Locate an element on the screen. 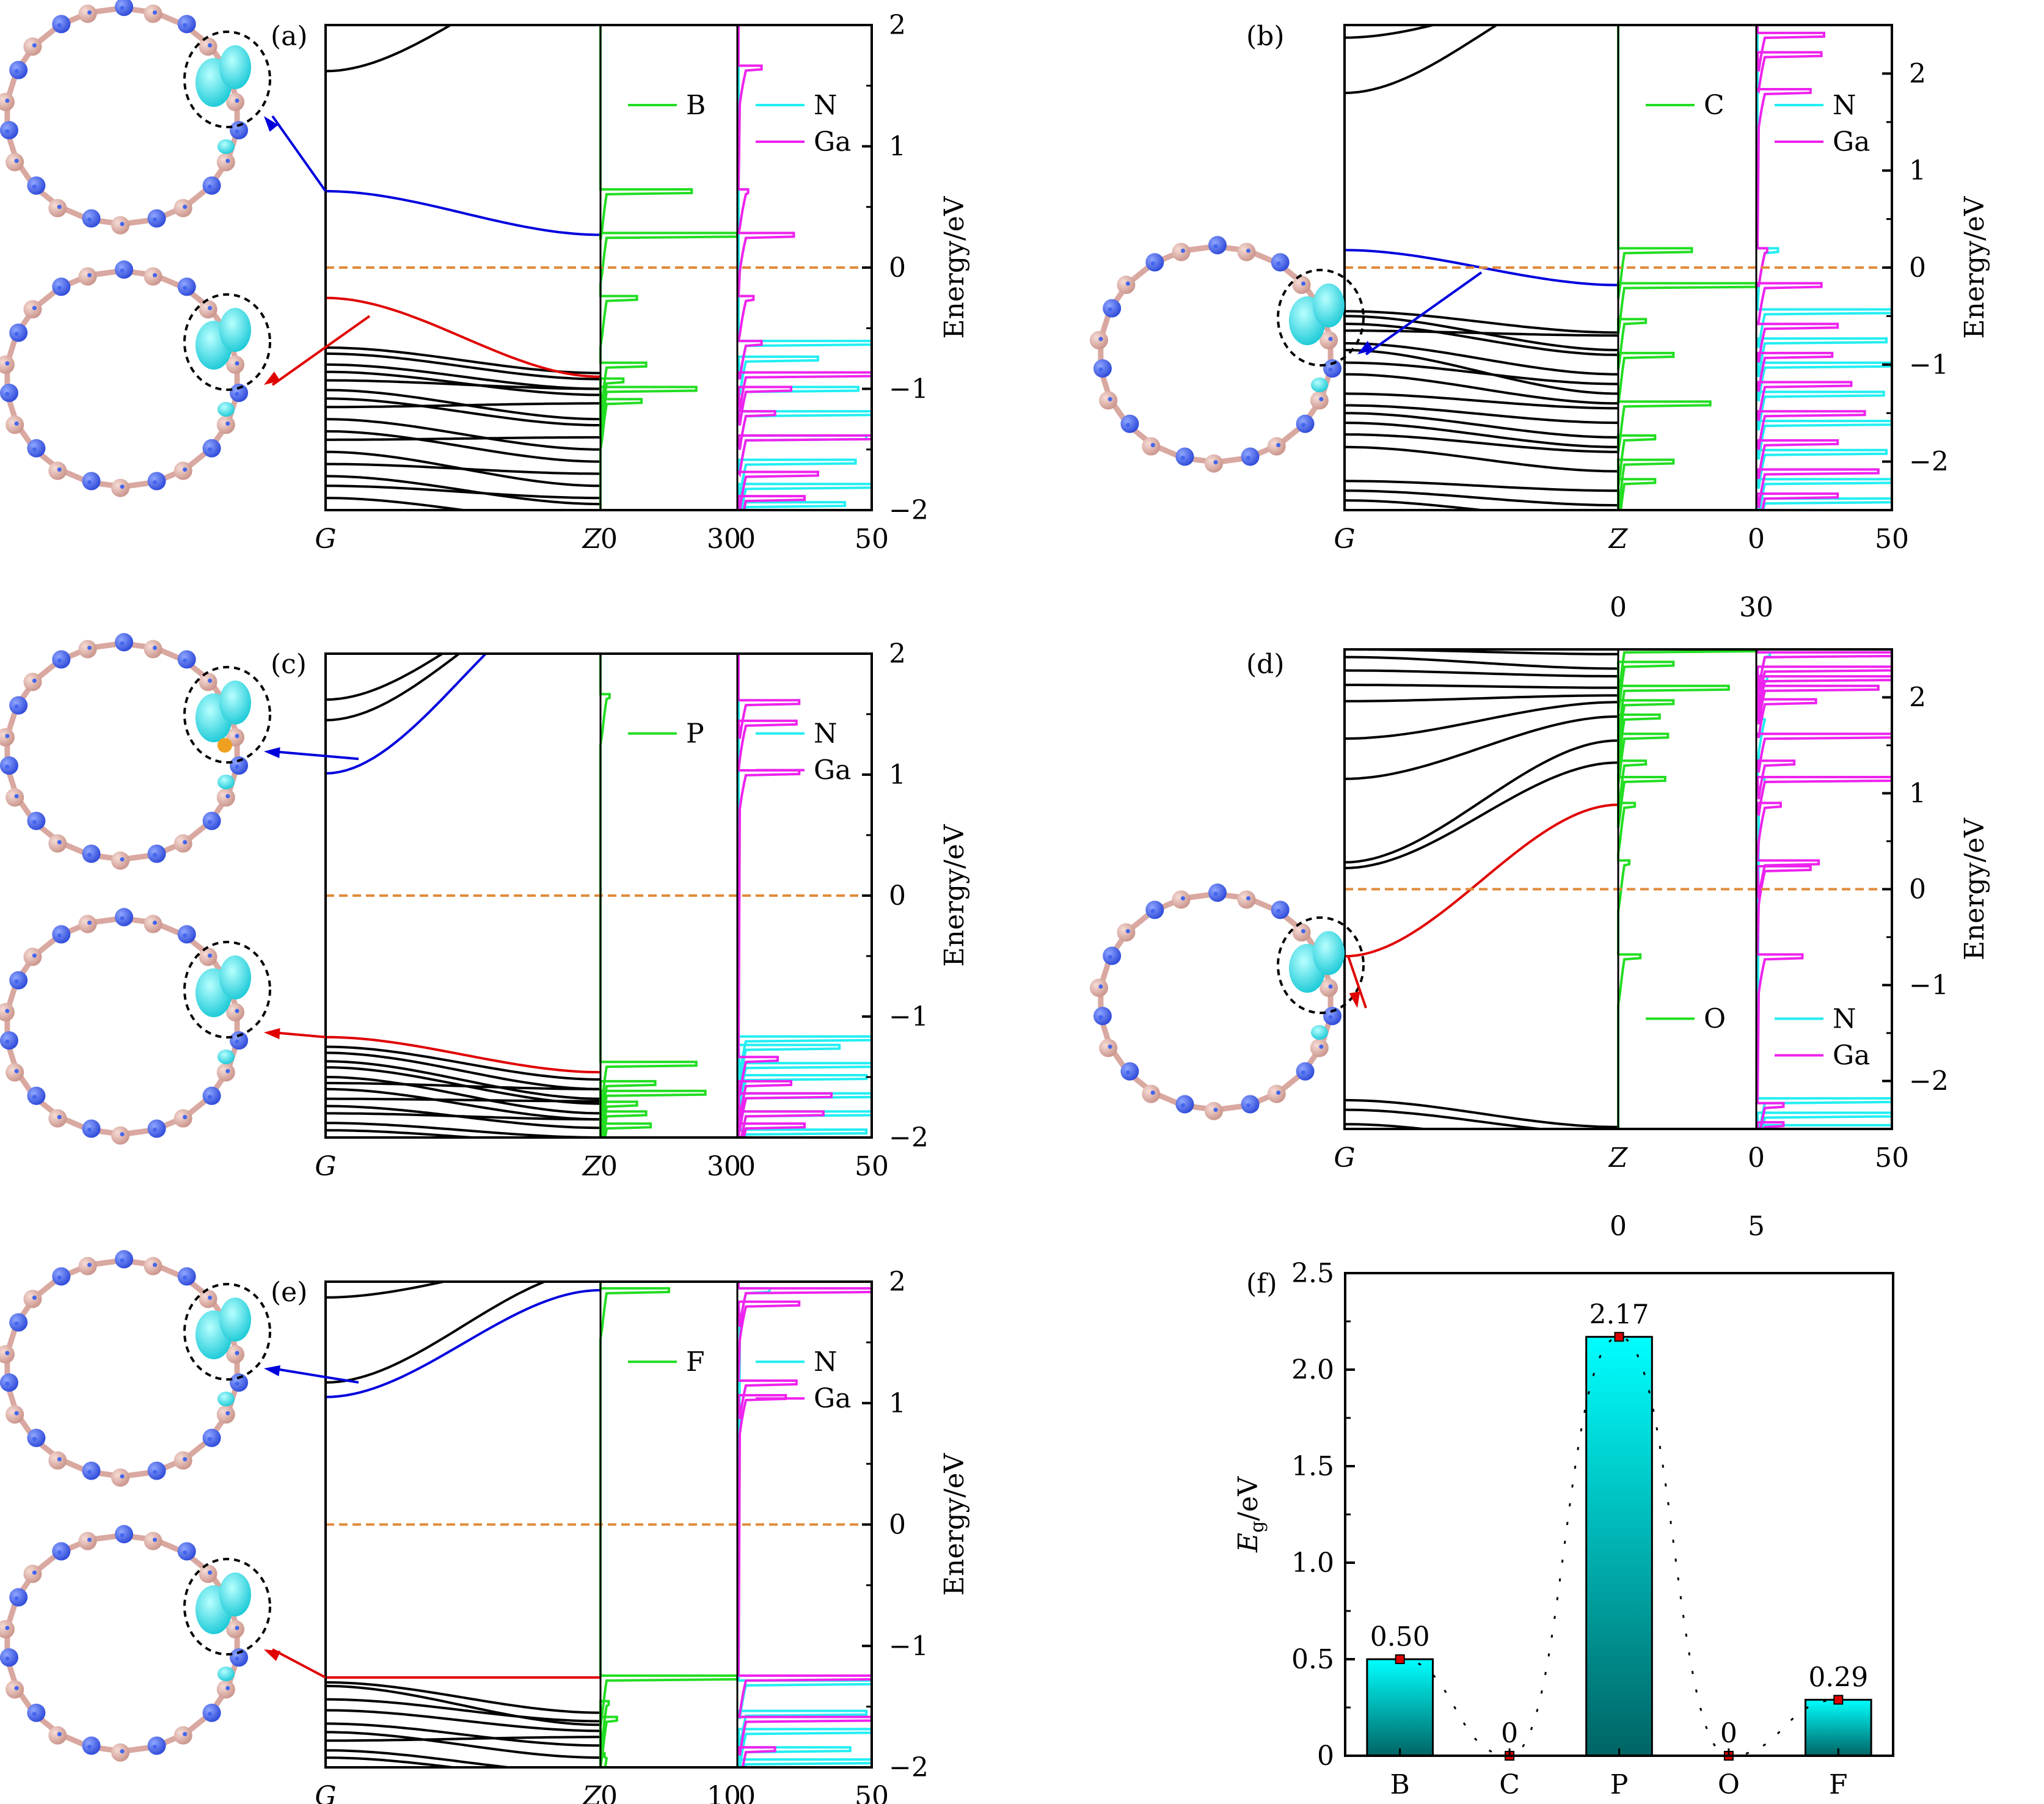  plot-area is located at coordinates (1619, 267).